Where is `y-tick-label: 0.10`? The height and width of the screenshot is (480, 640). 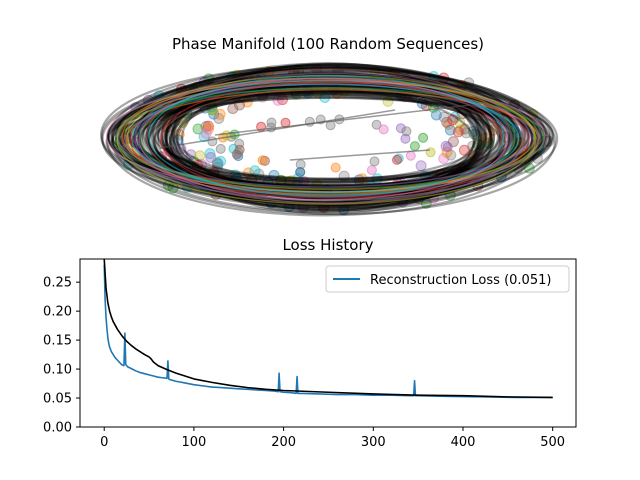 y-tick-label: 0.10 is located at coordinates (57, 370).